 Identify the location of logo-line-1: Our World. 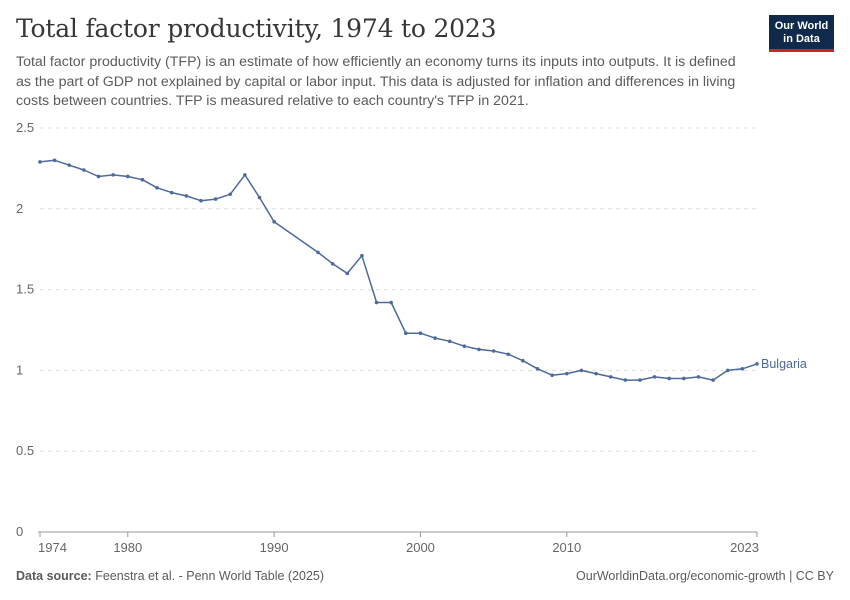
(801, 26).